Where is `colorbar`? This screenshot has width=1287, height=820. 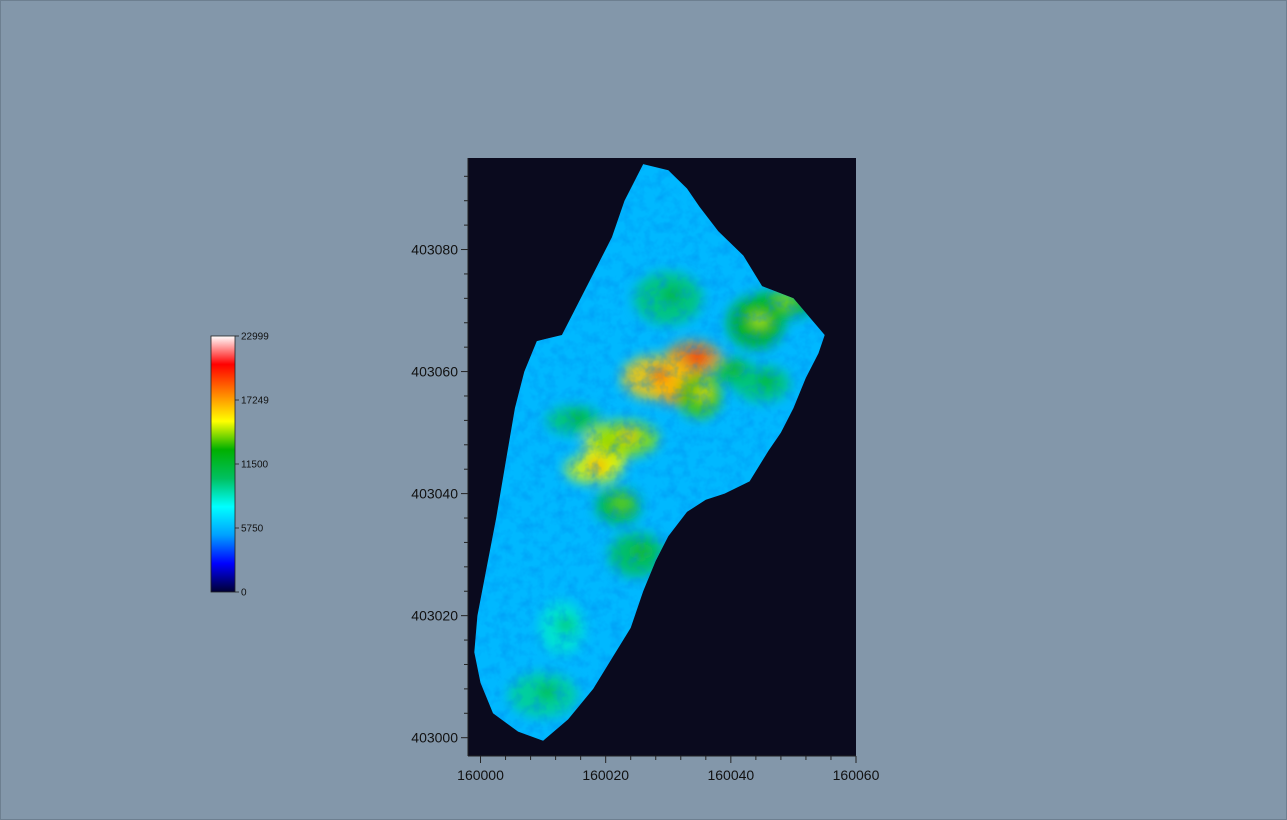 colorbar is located at coordinates (223, 464).